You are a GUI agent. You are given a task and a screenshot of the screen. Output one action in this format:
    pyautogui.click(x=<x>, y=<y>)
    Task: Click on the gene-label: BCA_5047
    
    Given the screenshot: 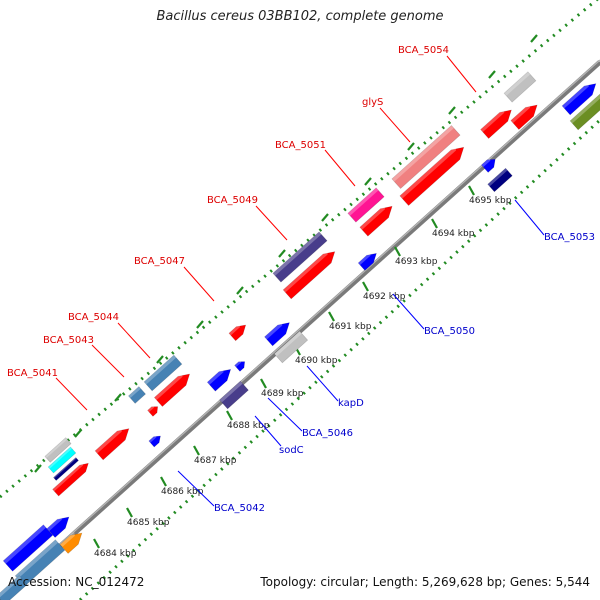 What is the action you would take?
    pyautogui.click(x=159, y=261)
    